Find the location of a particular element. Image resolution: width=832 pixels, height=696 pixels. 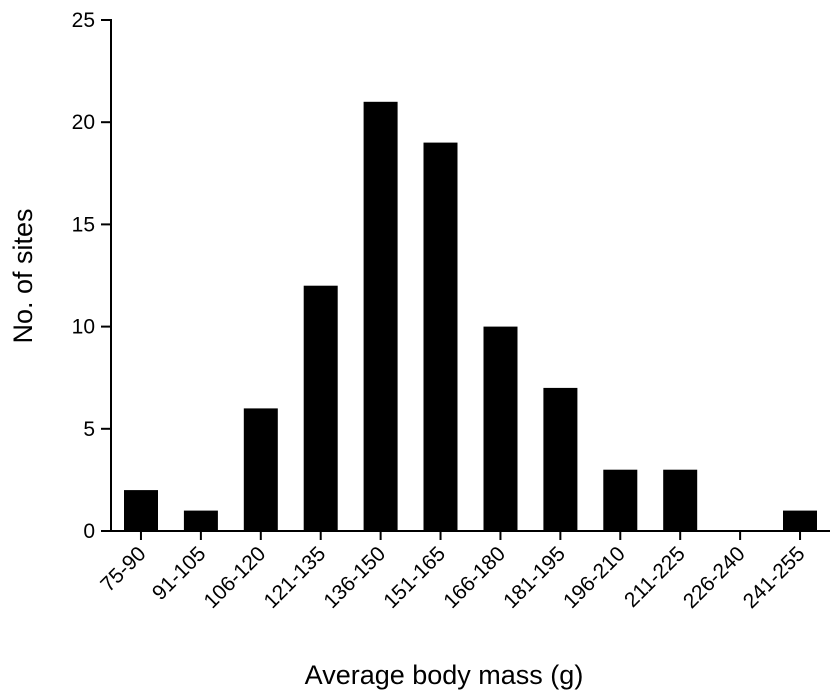

x-tick-label: 226-240 is located at coordinates (714, 577).